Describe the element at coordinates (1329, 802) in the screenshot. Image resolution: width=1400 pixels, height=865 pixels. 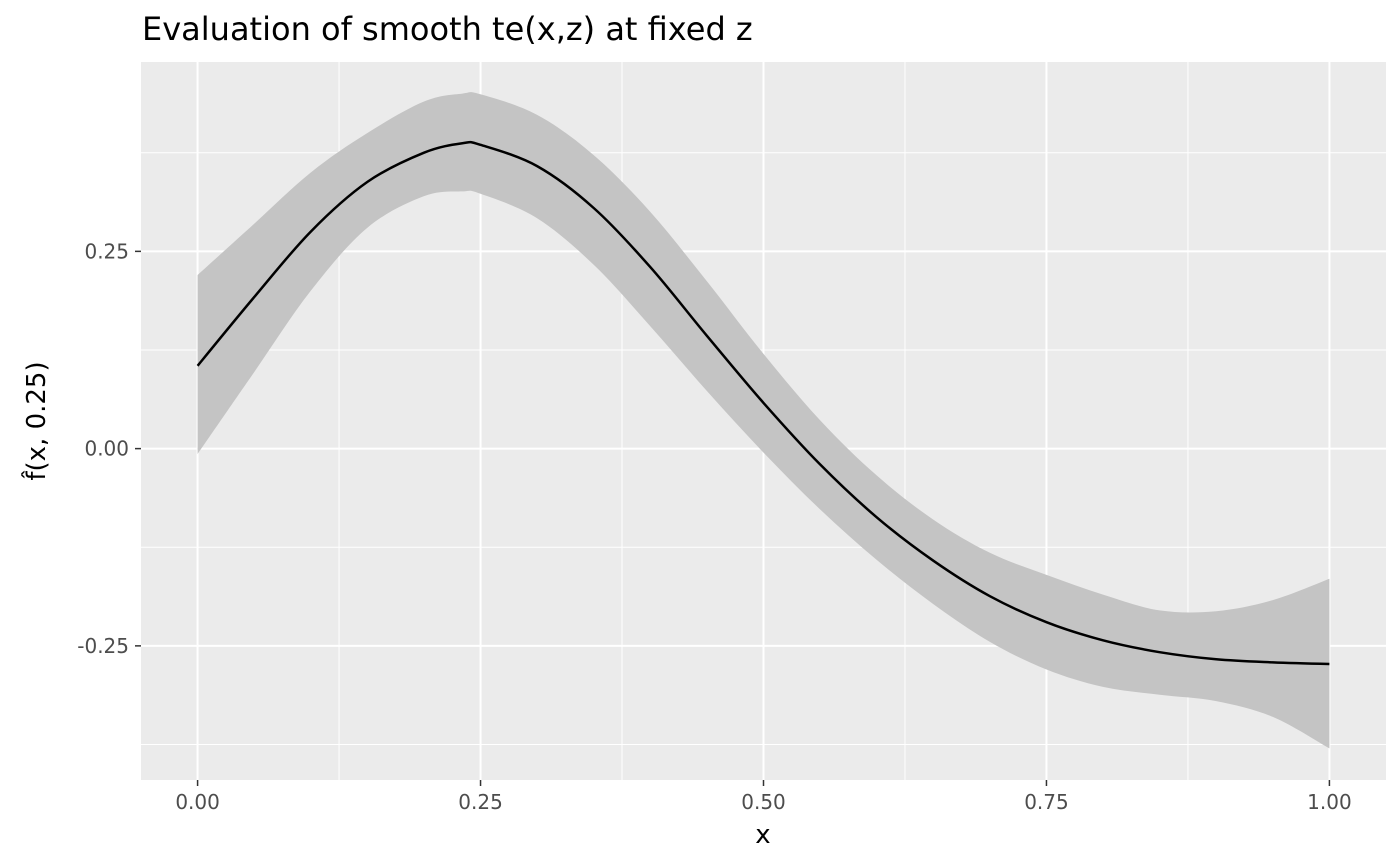
I see `x-tick-label: 1.00` at that location.